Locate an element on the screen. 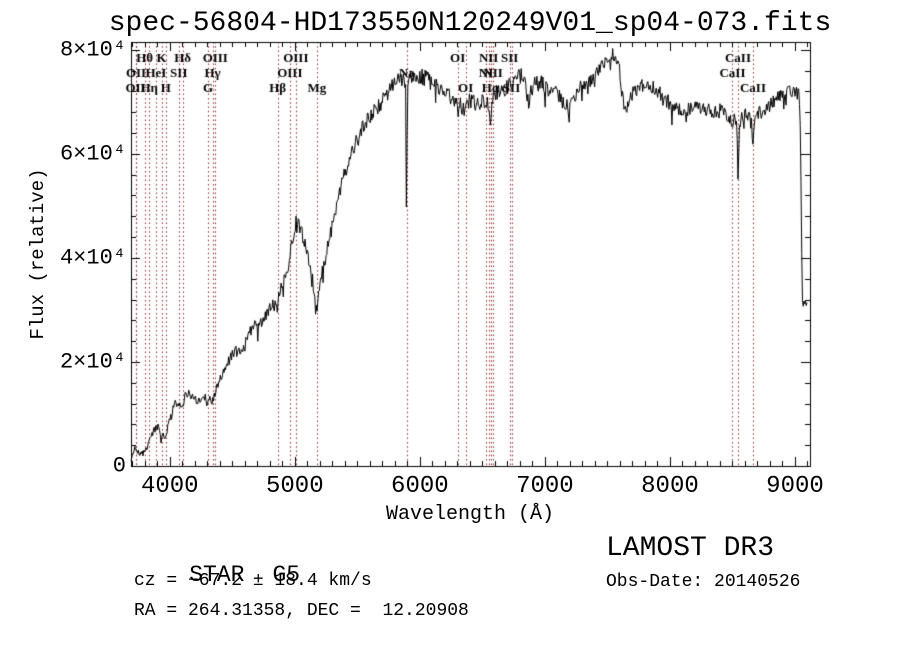 Image resolution: width=900 pixels, height=649 pixels. y-tick-label: 6×10⁴ is located at coordinates (92, 154).